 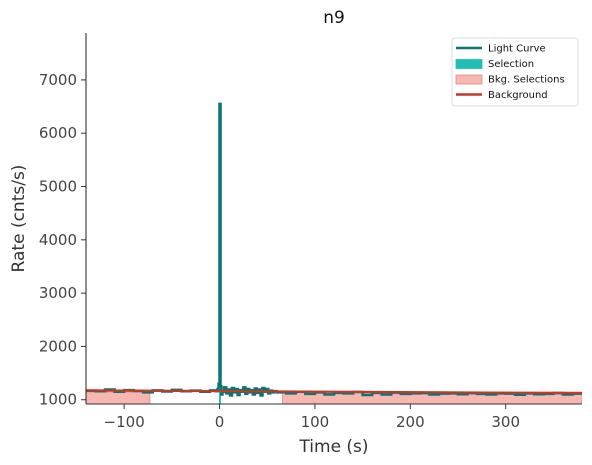 What do you see at coordinates (410, 422) in the screenshot?
I see `x-tick-label: 200` at bounding box center [410, 422].